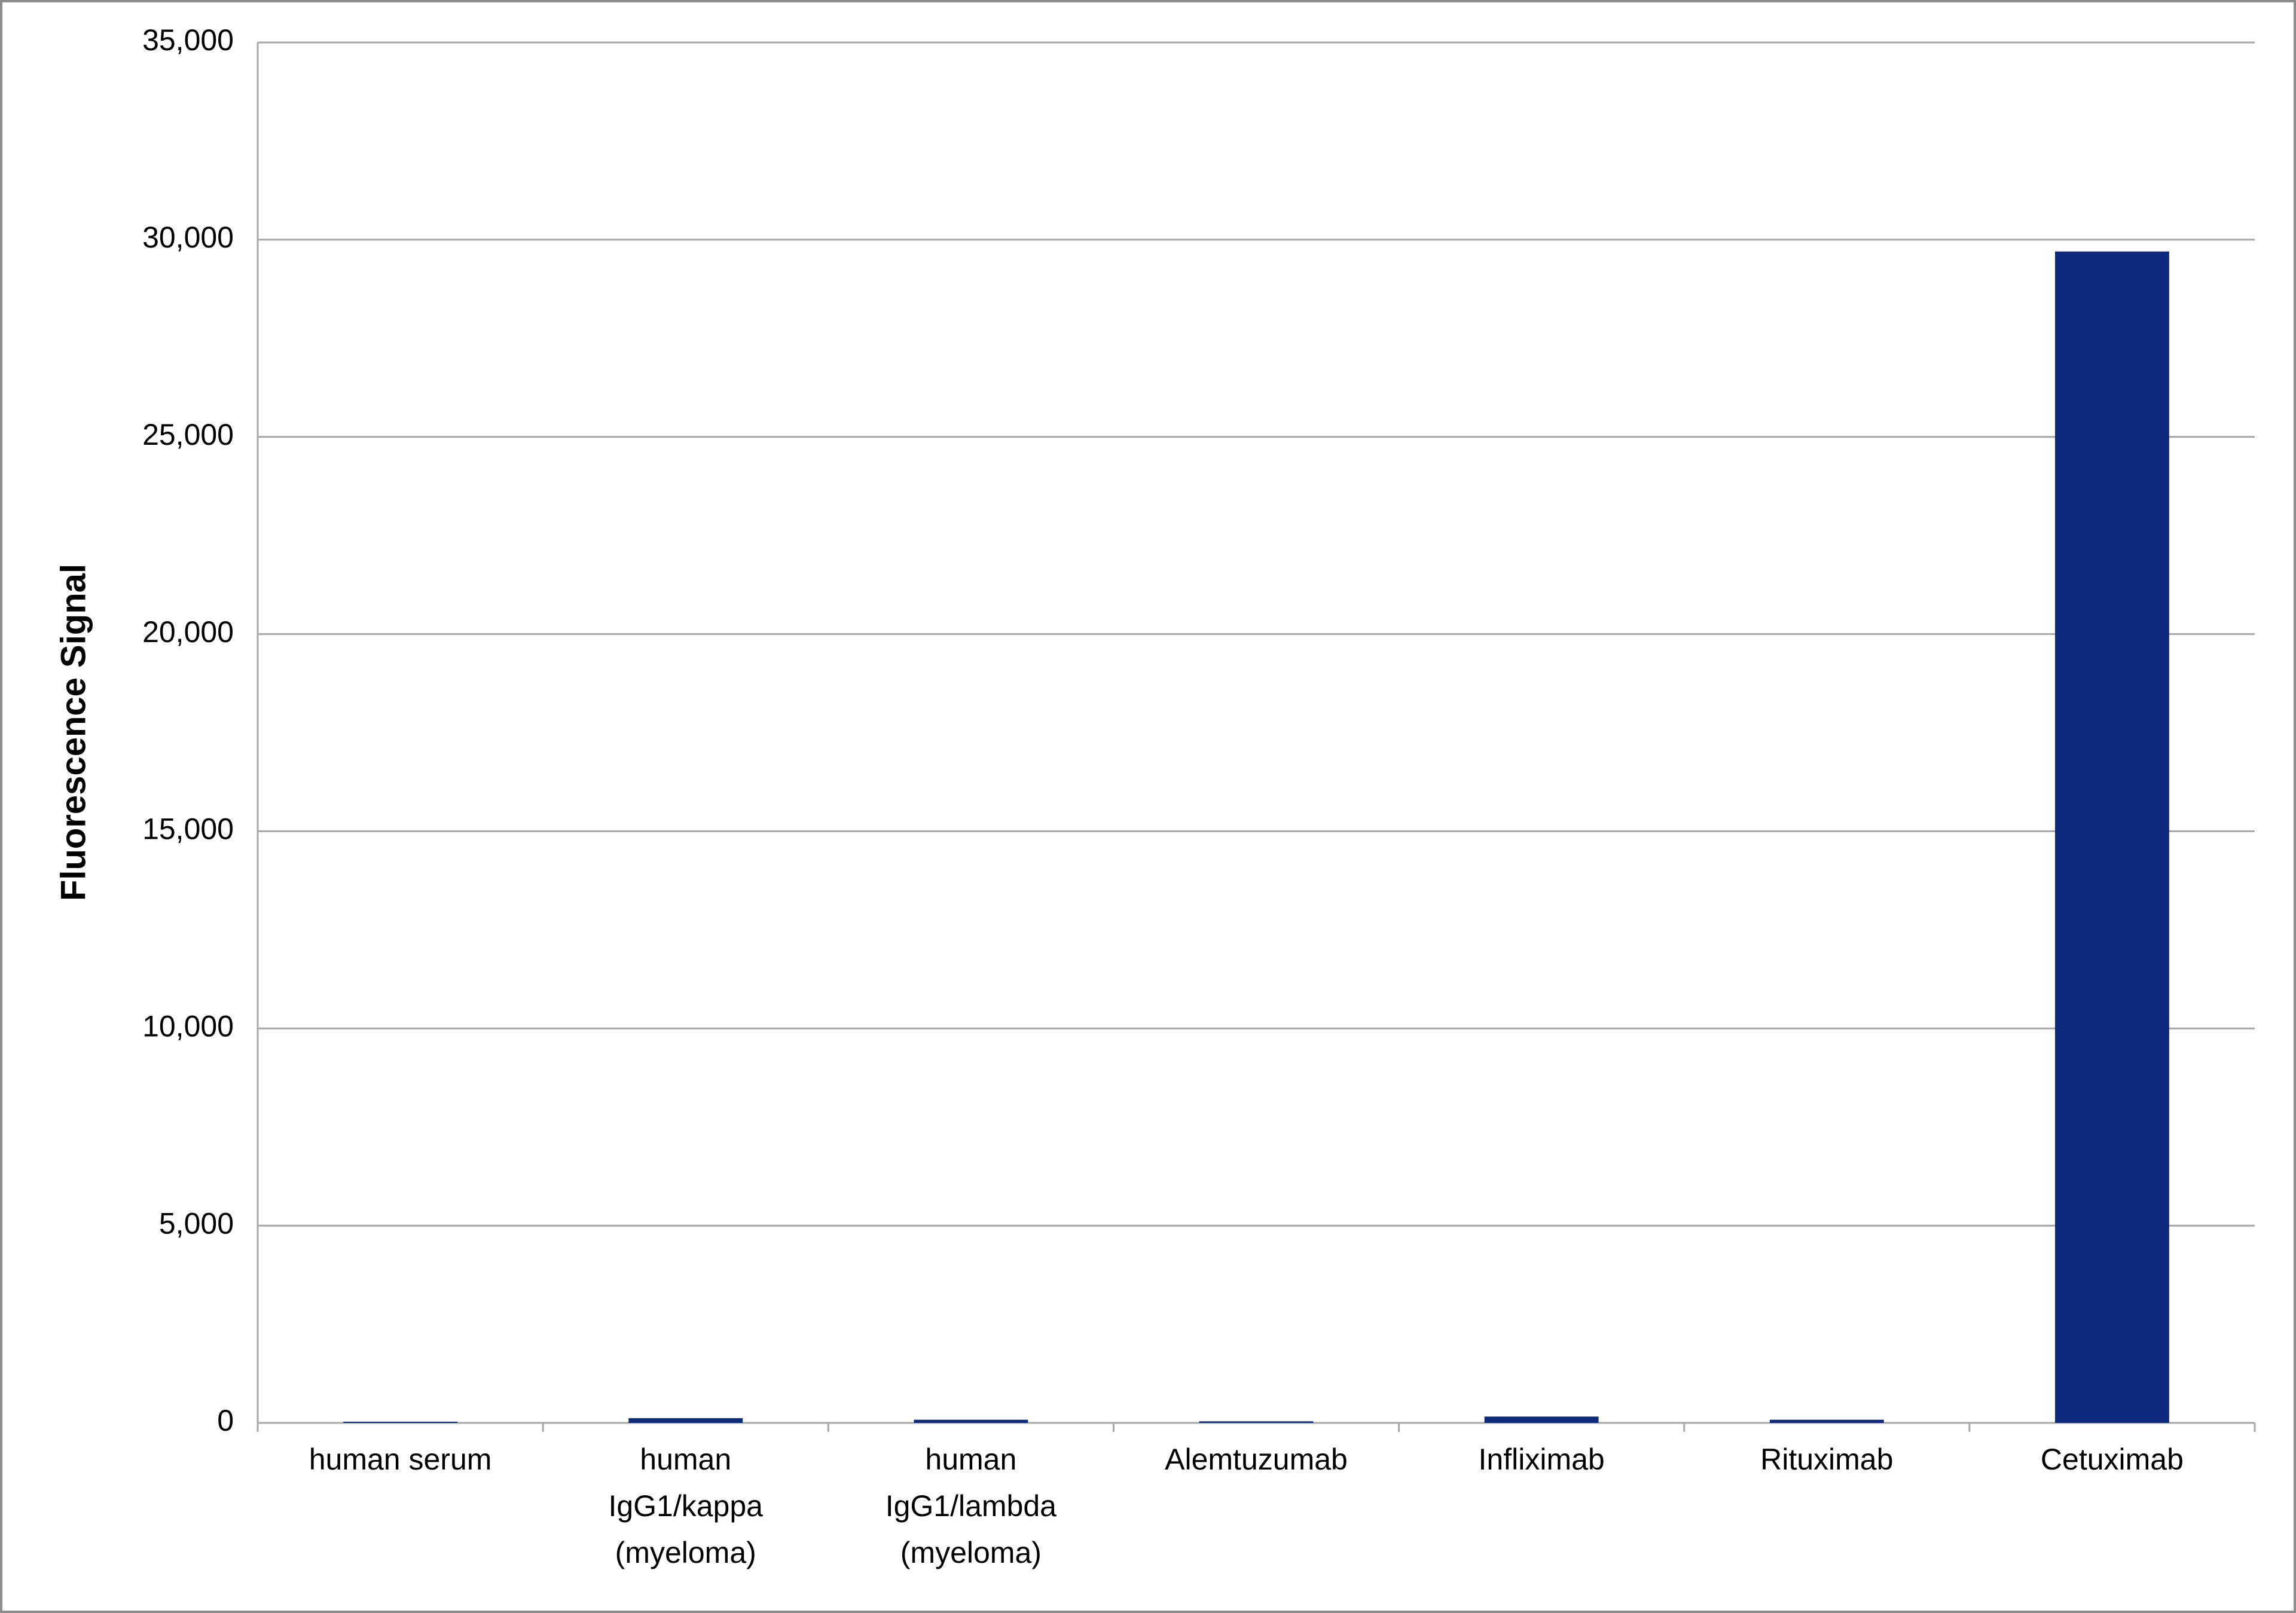  I want to click on y-tick-label: 30,000, so click(188, 237).